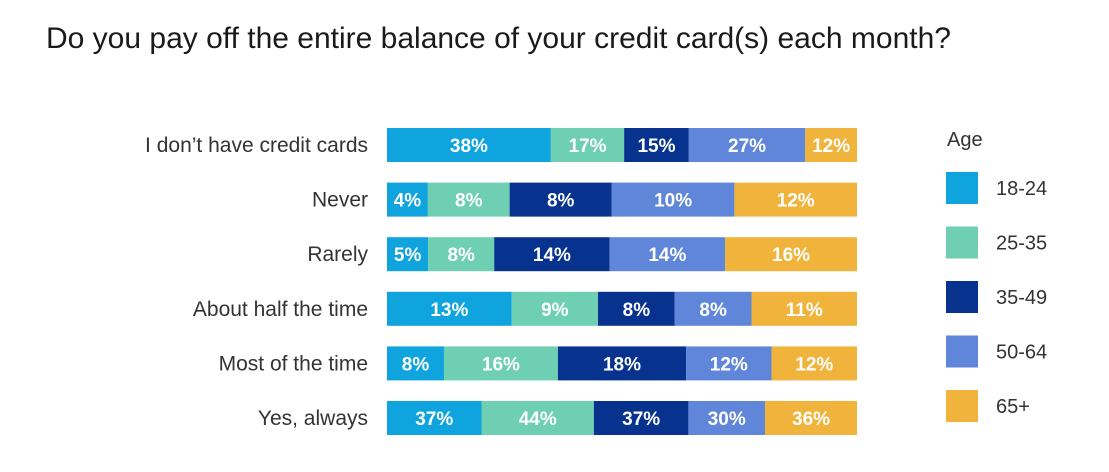  What do you see at coordinates (280, 309) in the screenshot?
I see `category-label: About half the time` at bounding box center [280, 309].